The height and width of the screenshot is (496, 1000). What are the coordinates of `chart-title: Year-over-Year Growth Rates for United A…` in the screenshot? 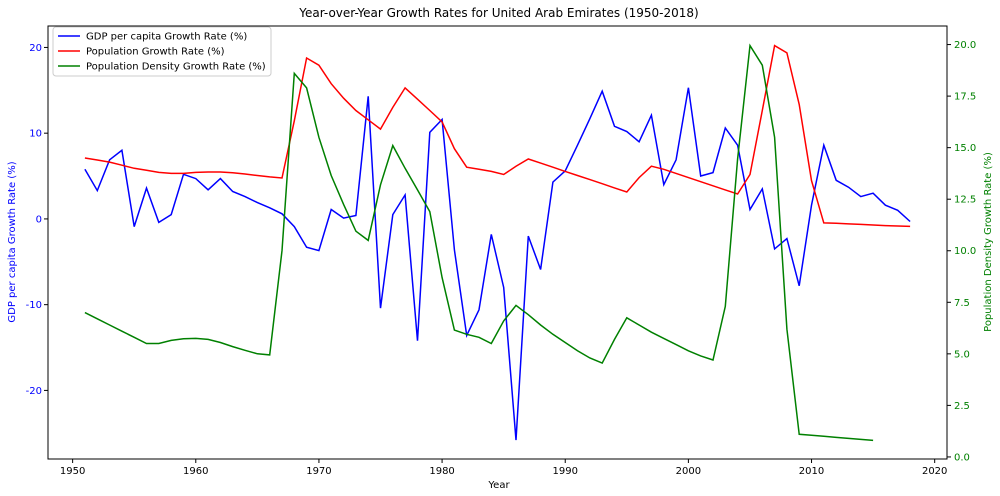 It's located at (498, 13).